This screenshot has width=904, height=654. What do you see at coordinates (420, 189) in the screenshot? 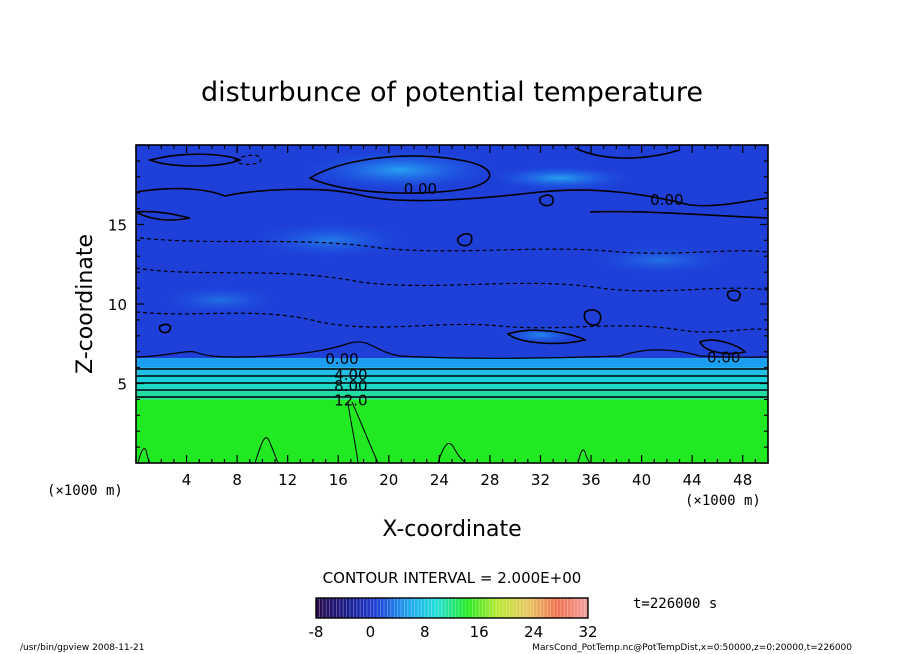
I see `contour-label-0: 0.00` at bounding box center [420, 189].